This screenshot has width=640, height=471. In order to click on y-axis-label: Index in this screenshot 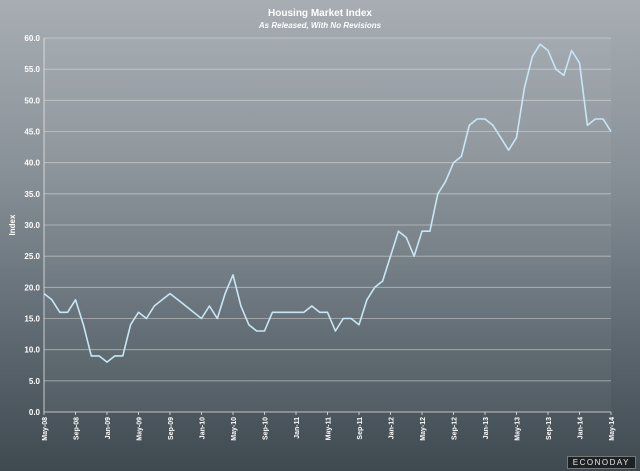, I will do `click(12, 224)`.